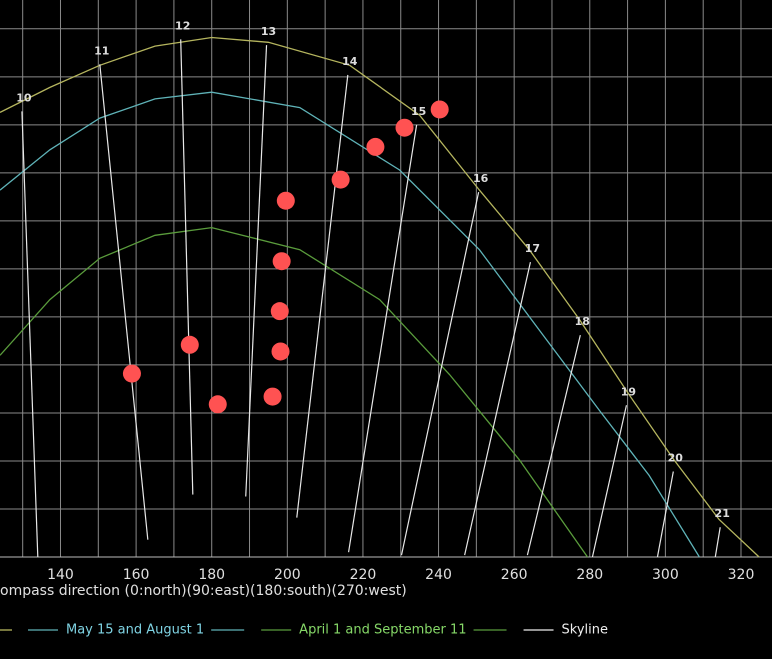 The width and height of the screenshot is (772, 659). What do you see at coordinates (24, 97) in the screenshot?
I see `hour-label: 10` at bounding box center [24, 97].